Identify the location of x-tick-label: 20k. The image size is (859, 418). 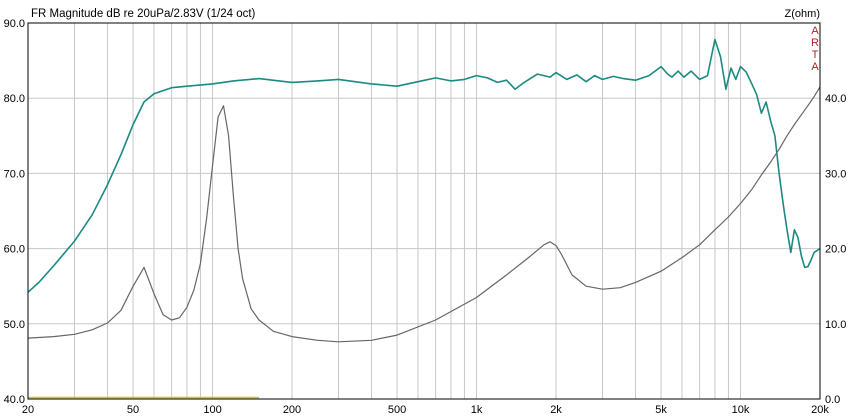
(820, 410).